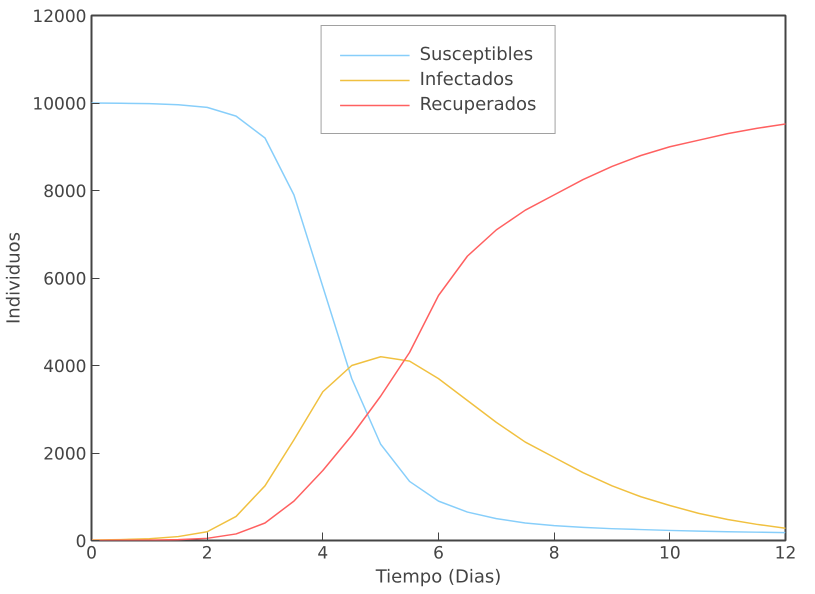 This screenshot has width=815, height=594. Describe the element at coordinates (554, 554) in the screenshot. I see `x-tick-label: 8` at that location.